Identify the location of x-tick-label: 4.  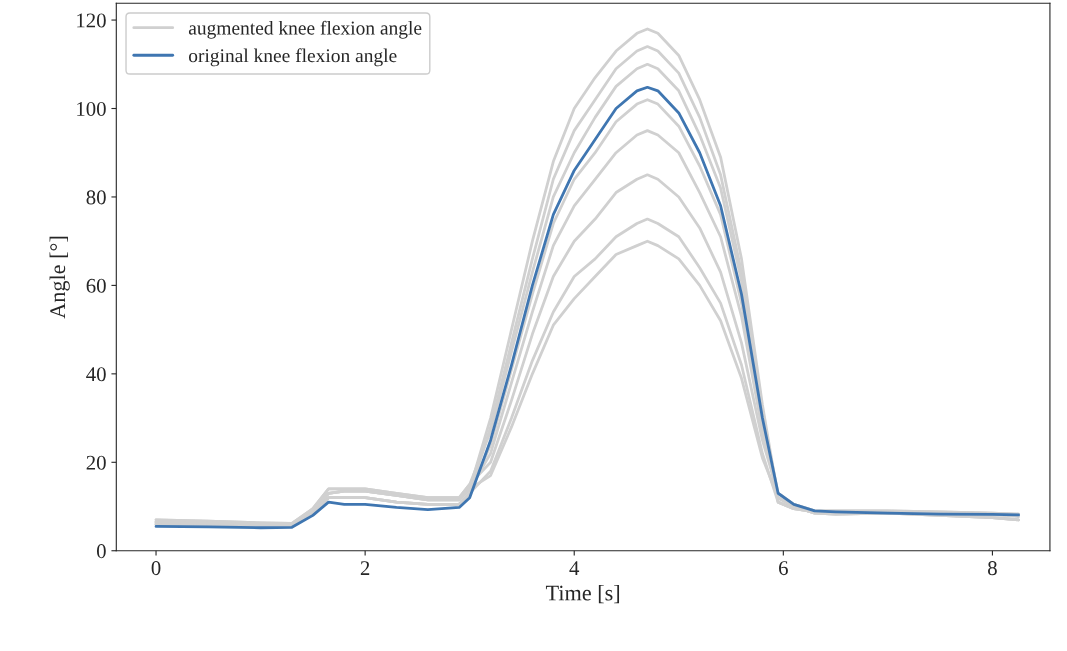
(574, 568).